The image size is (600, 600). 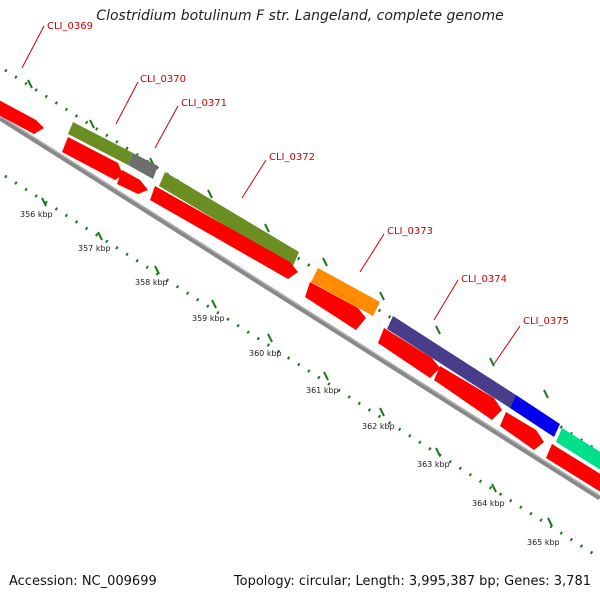 What do you see at coordinates (36, 214) in the screenshot?
I see `kbp-label: 356 kbp` at bounding box center [36, 214].